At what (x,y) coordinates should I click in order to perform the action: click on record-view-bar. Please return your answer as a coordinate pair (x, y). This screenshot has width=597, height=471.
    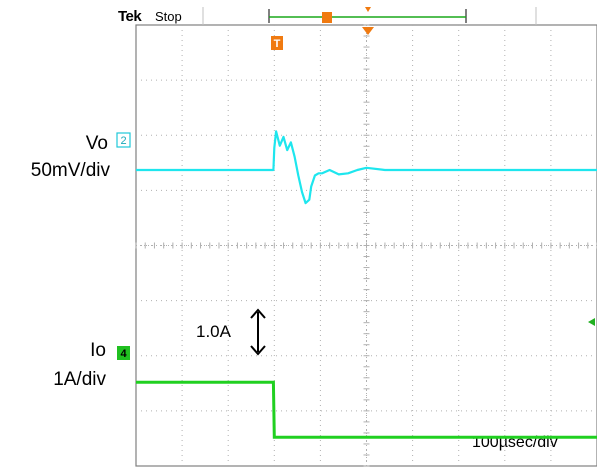
    Looking at the image, I should click on (369, 16).